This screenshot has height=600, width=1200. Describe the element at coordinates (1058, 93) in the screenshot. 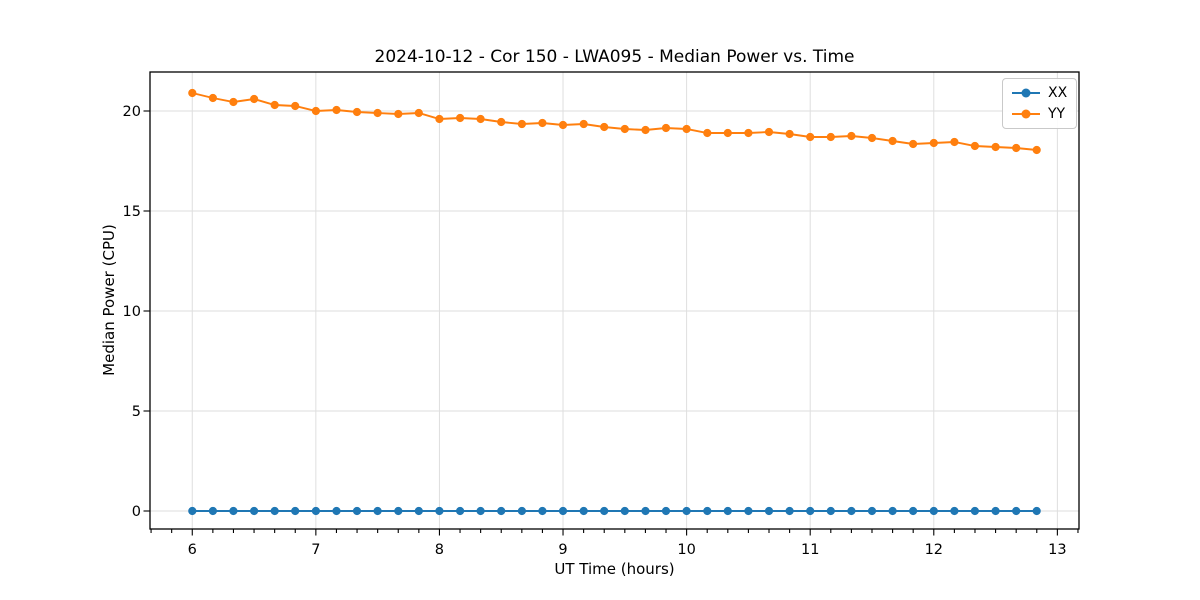

I see `legend-label-xx: XX` at that location.